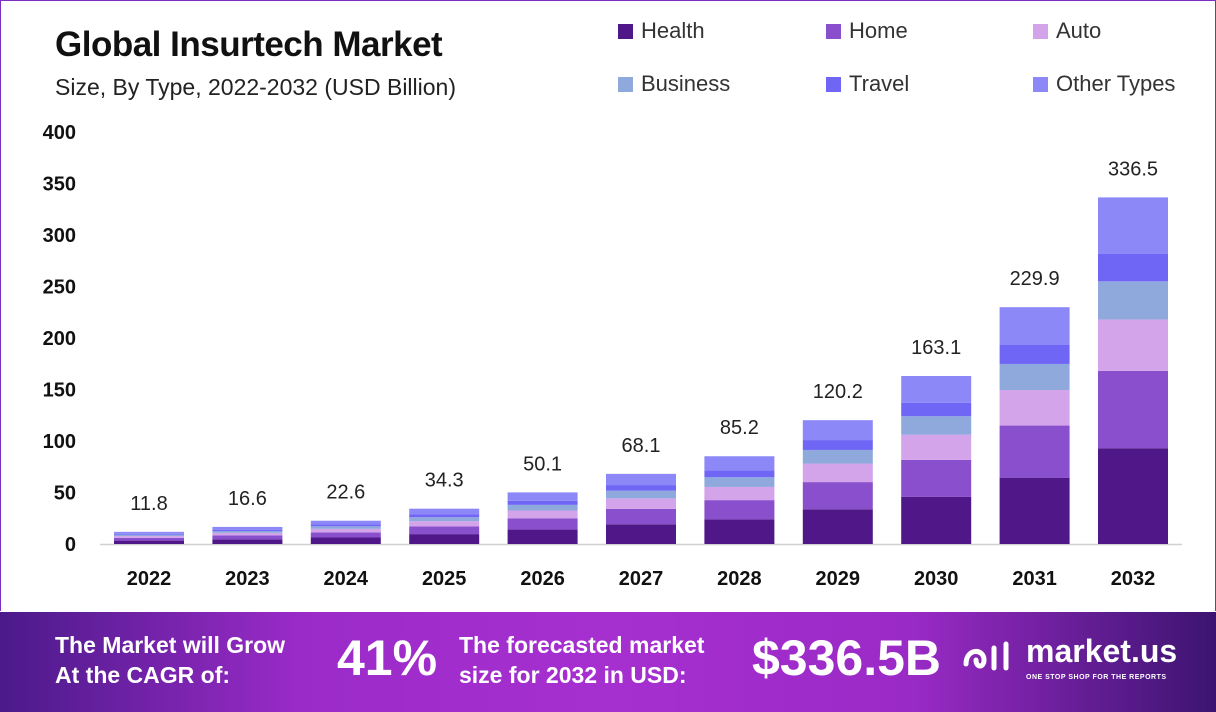 This screenshot has width=1216, height=712. Describe the element at coordinates (641, 503) in the screenshot. I see `bar-segment-auto-2027` at that location.